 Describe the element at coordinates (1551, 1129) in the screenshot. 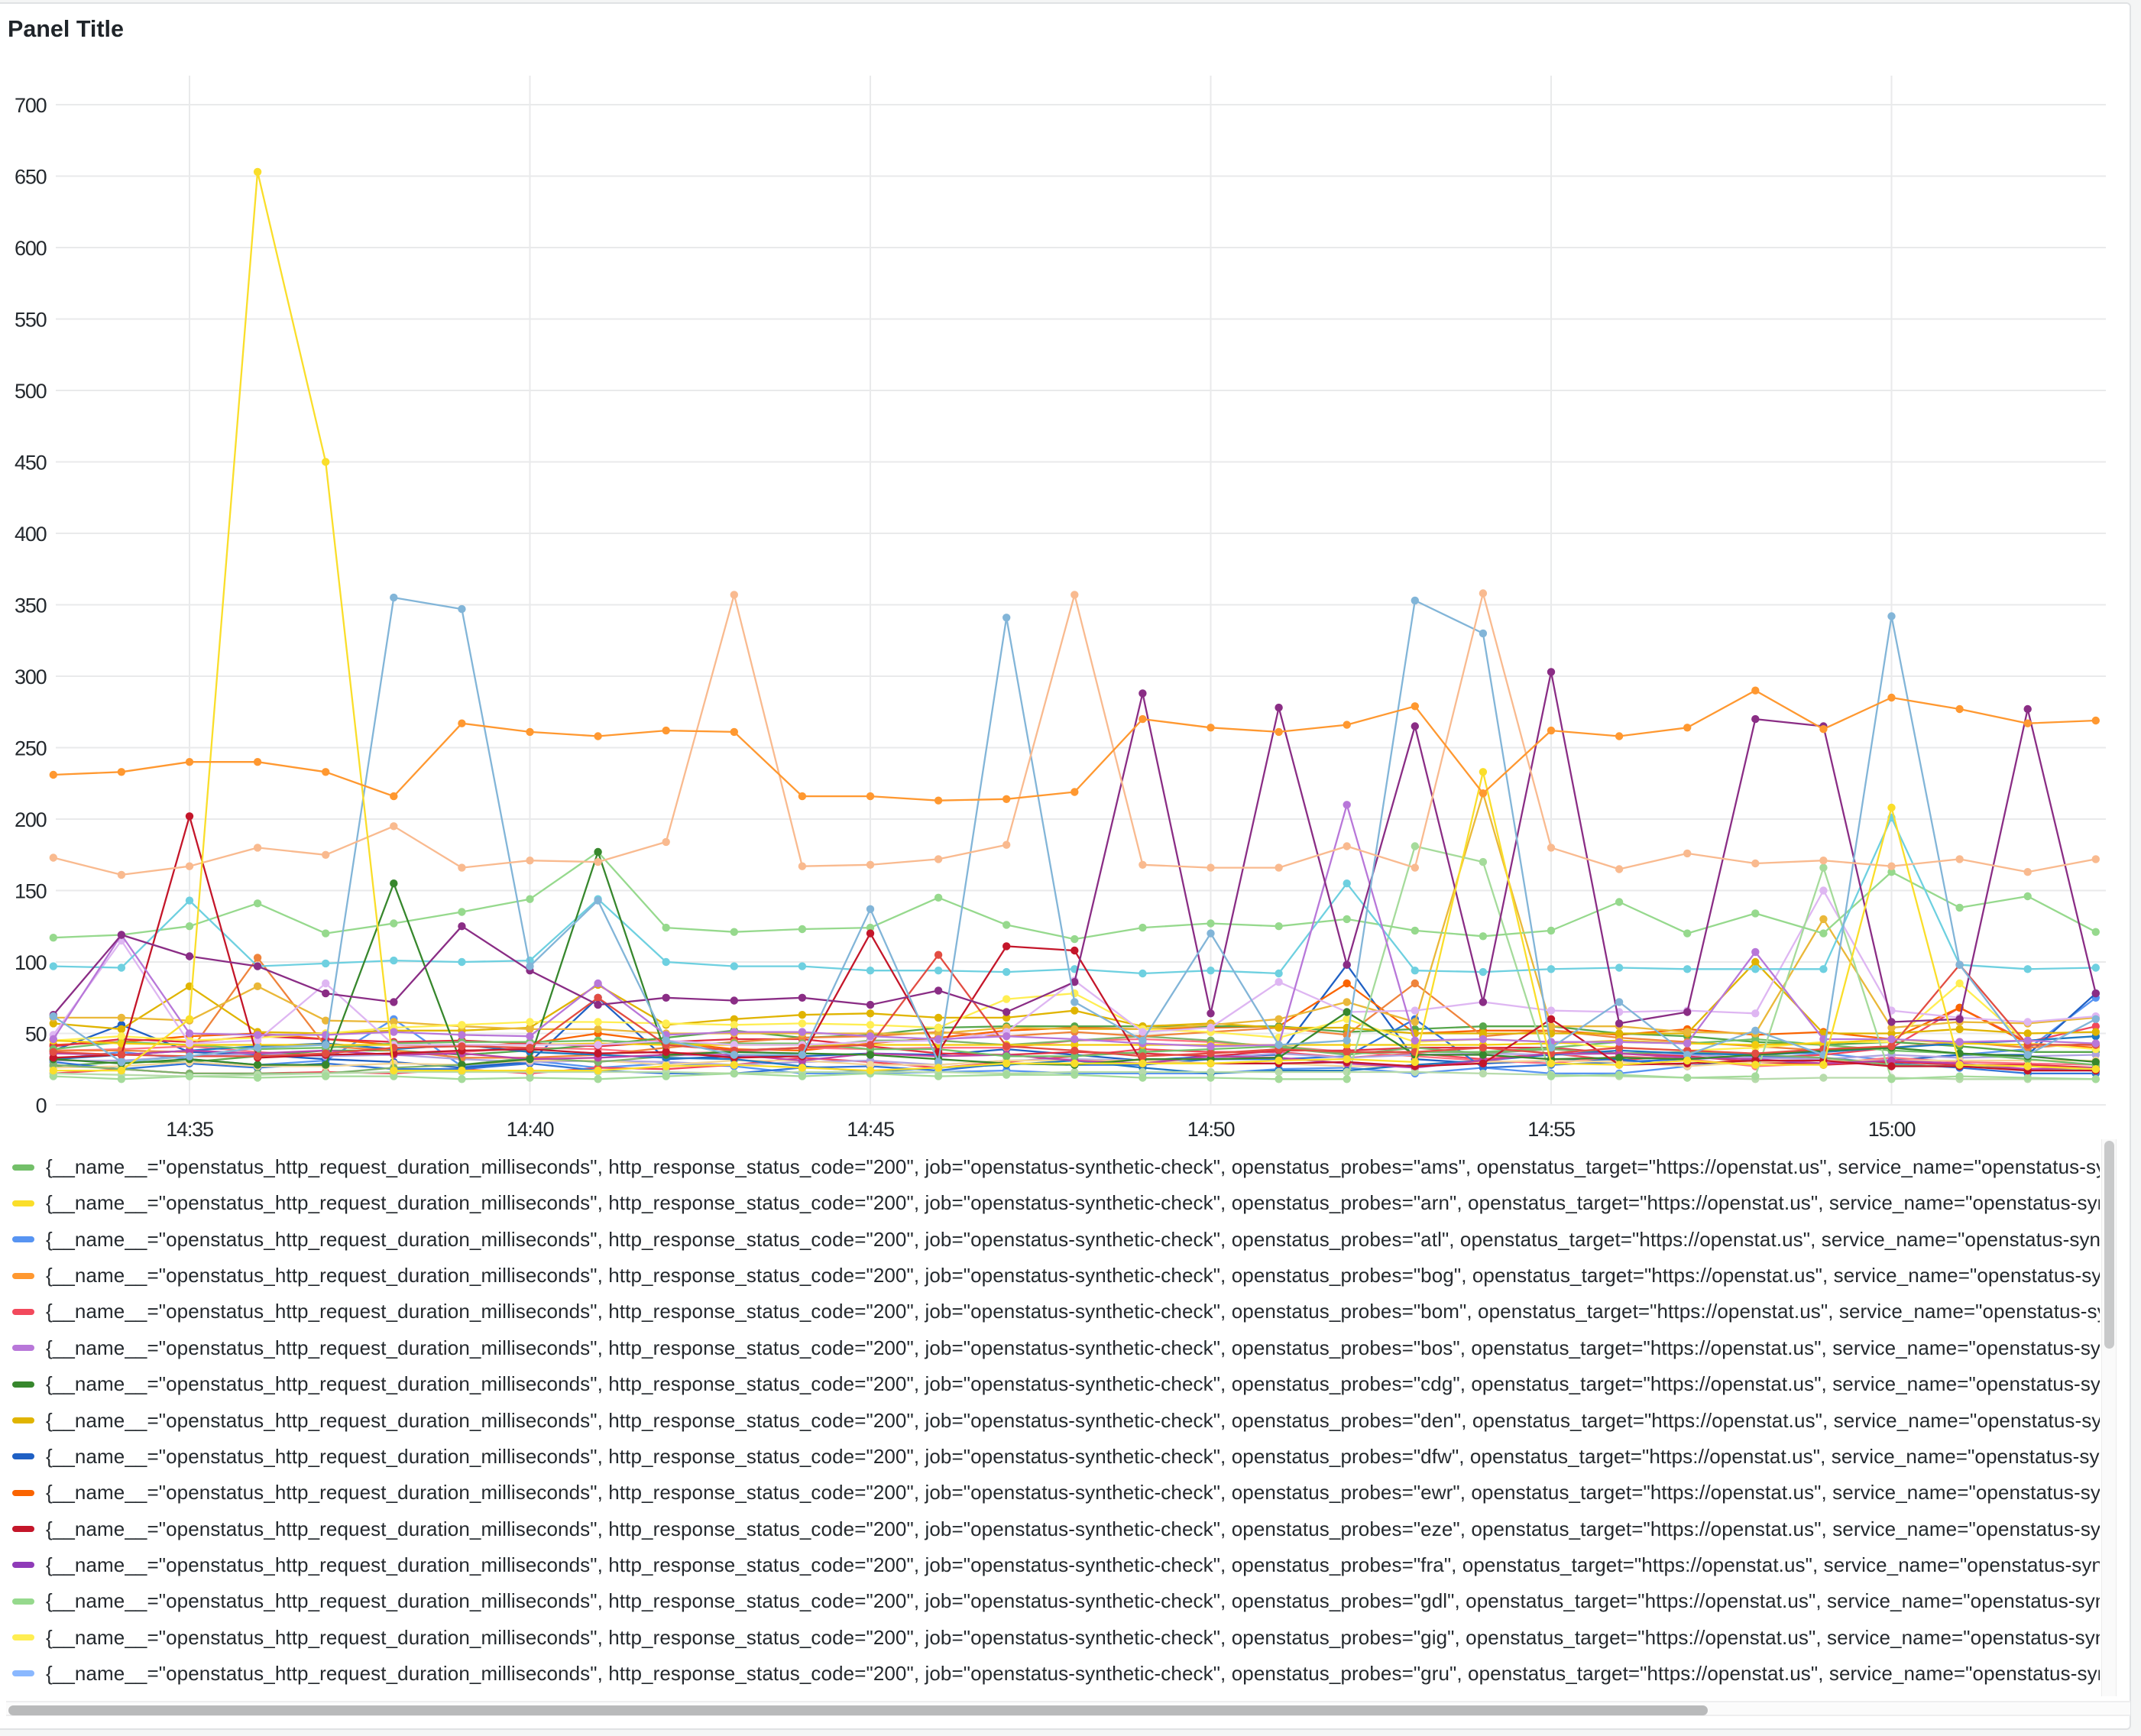

I see `svg-text: 14:55` at that location.